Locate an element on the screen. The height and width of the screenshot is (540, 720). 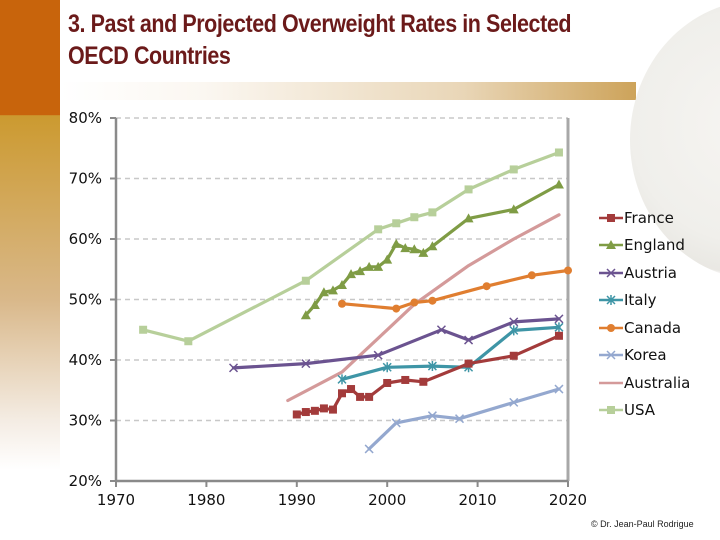
y-tick-label: 50% is located at coordinates (85, 300).